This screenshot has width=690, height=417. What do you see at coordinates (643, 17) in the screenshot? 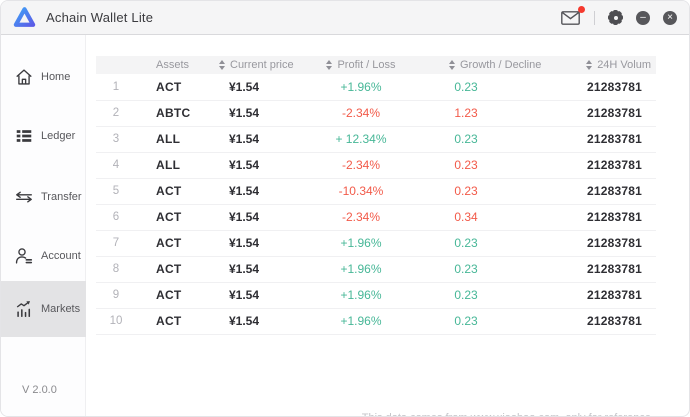
I see `minimize-button: –` at bounding box center [643, 17].